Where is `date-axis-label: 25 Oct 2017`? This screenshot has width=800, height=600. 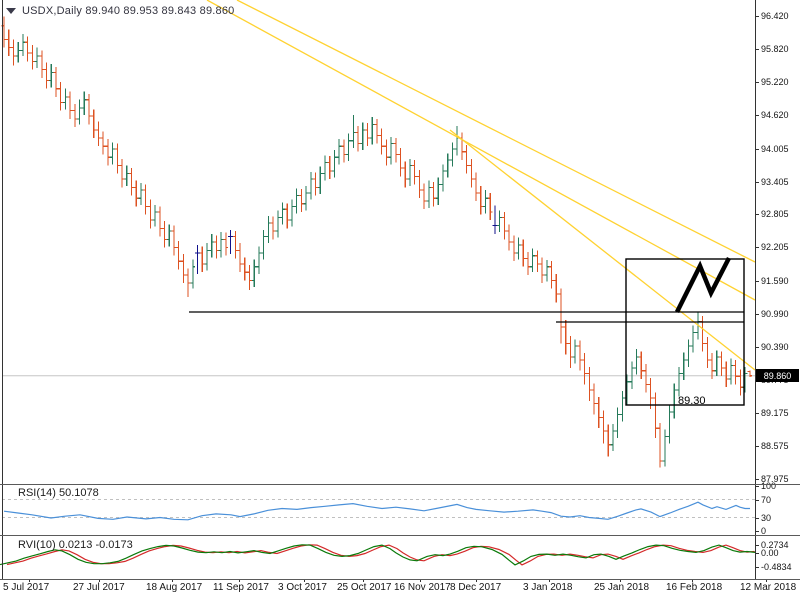 date-axis-label: 25 Oct 2017 is located at coordinates (364, 587).